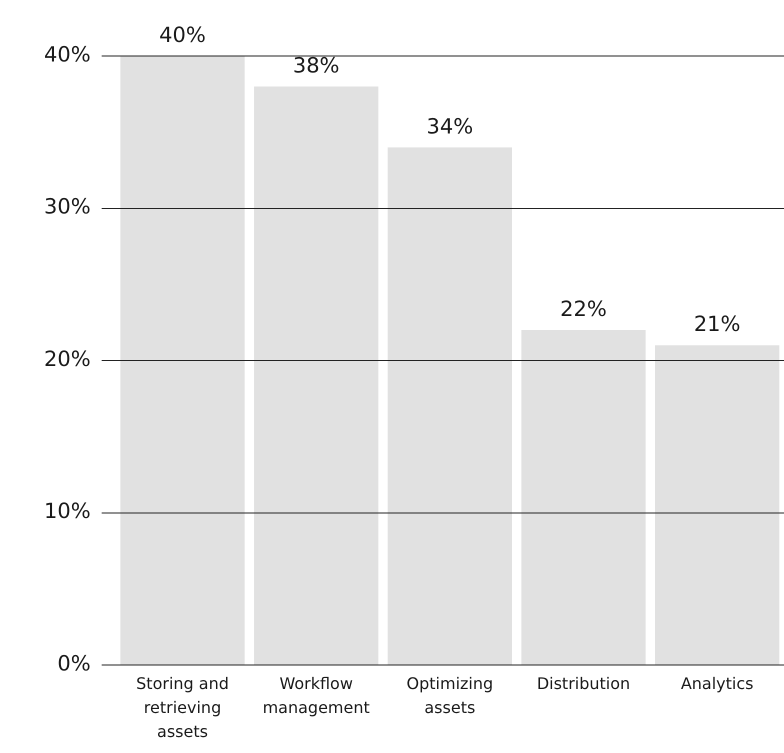 This screenshot has height=753, width=784. What do you see at coordinates (717, 684) in the screenshot?
I see `x-tick-label: Analytics` at bounding box center [717, 684].